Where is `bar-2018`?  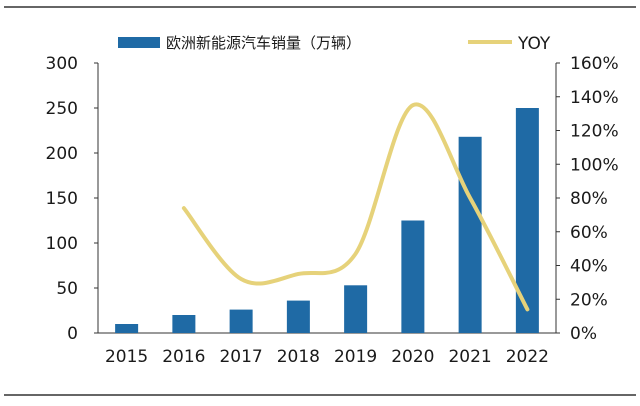 bar-2018 is located at coordinates (298, 316).